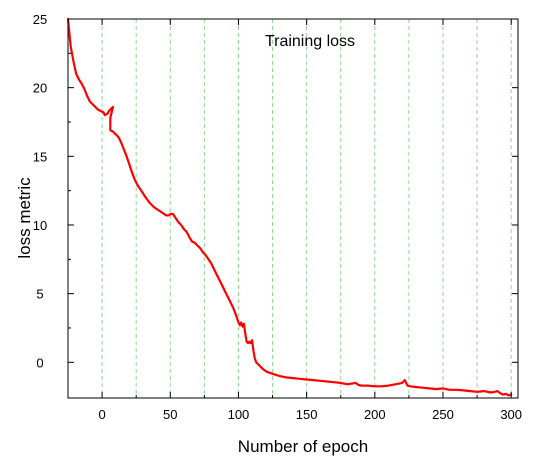 The height and width of the screenshot is (468, 550). I want to click on x-tick-label: 150, so click(307, 414).